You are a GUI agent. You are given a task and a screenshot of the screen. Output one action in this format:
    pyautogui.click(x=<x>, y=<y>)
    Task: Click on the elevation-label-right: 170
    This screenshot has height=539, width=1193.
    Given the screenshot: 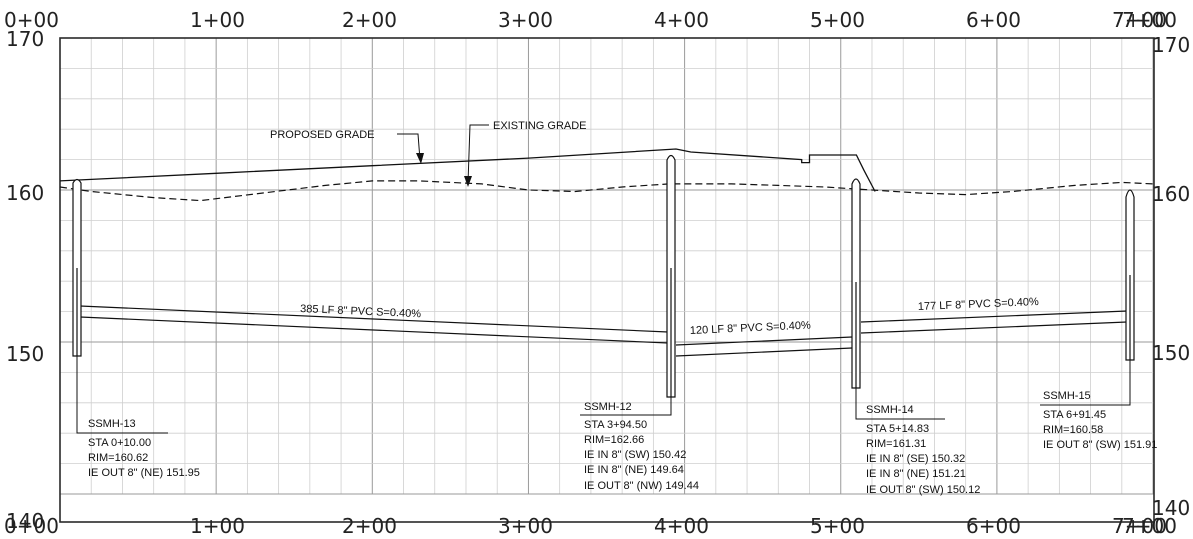 What is the action you would take?
    pyautogui.click(x=1171, y=45)
    